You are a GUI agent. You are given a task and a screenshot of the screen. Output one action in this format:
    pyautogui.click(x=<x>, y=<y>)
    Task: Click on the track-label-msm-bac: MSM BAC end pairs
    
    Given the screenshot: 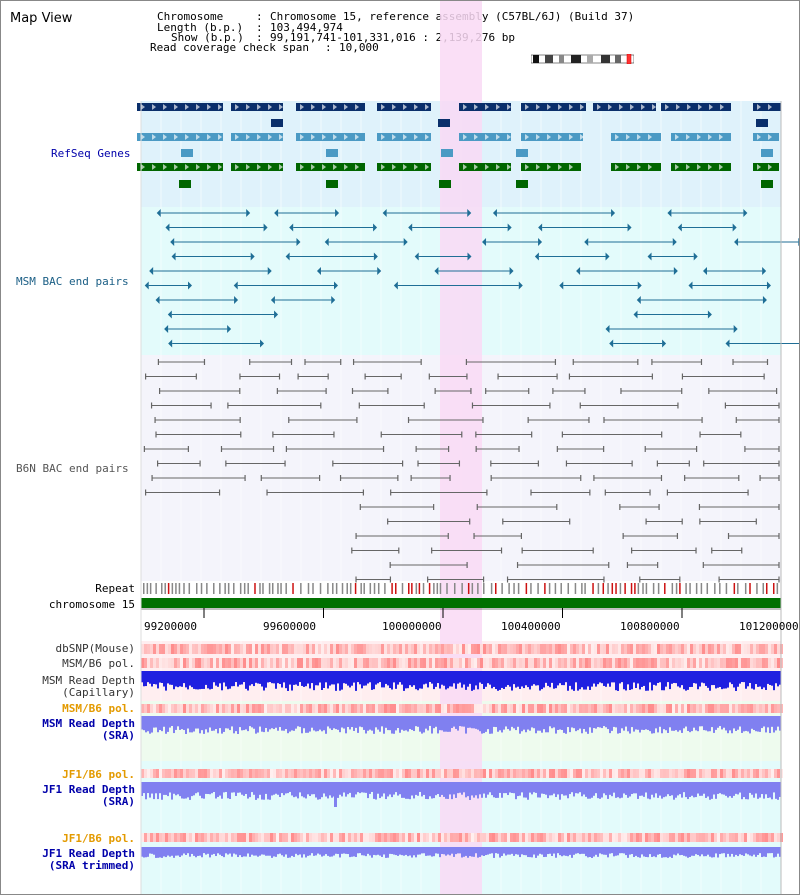 What is the action you would take?
    pyautogui.click(x=72, y=281)
    